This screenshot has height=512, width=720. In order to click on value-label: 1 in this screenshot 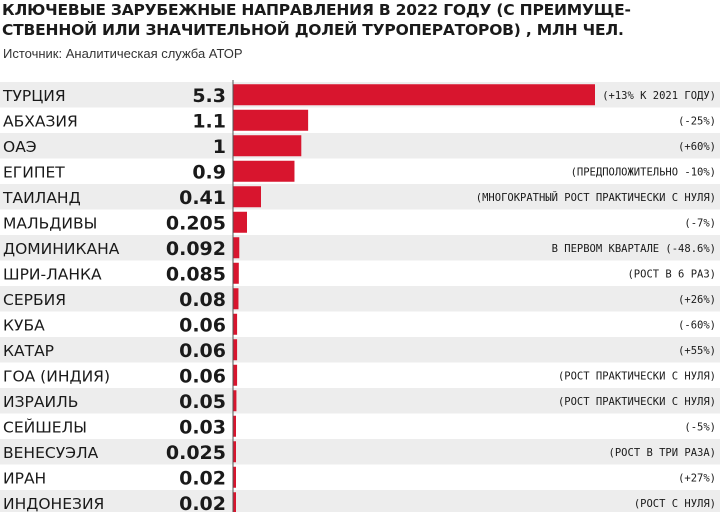, I will do `click(219, 147)`.